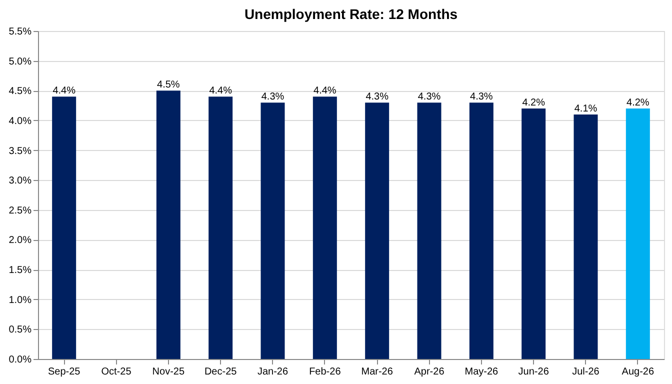  I want to click on data-label: 4.1%, so click(586, 108).